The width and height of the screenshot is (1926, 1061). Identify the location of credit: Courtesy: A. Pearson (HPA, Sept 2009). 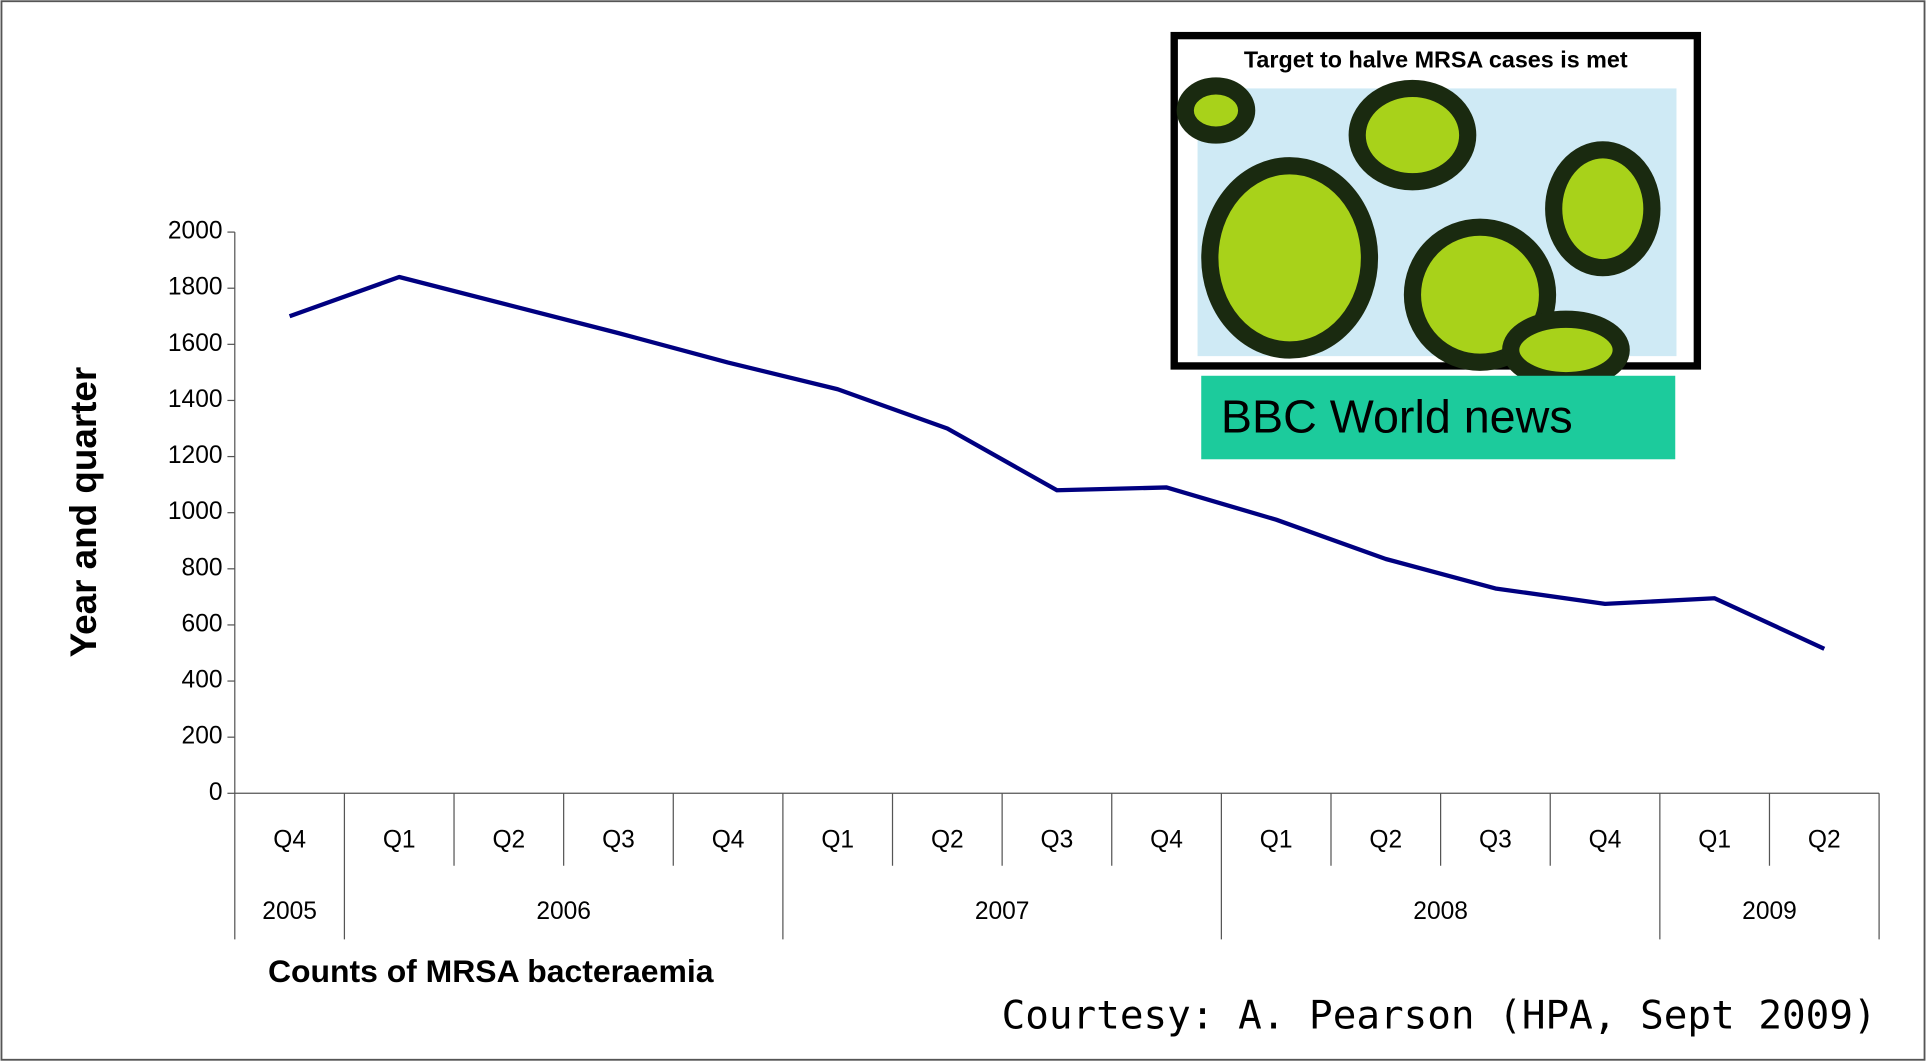
(1439, 1016).